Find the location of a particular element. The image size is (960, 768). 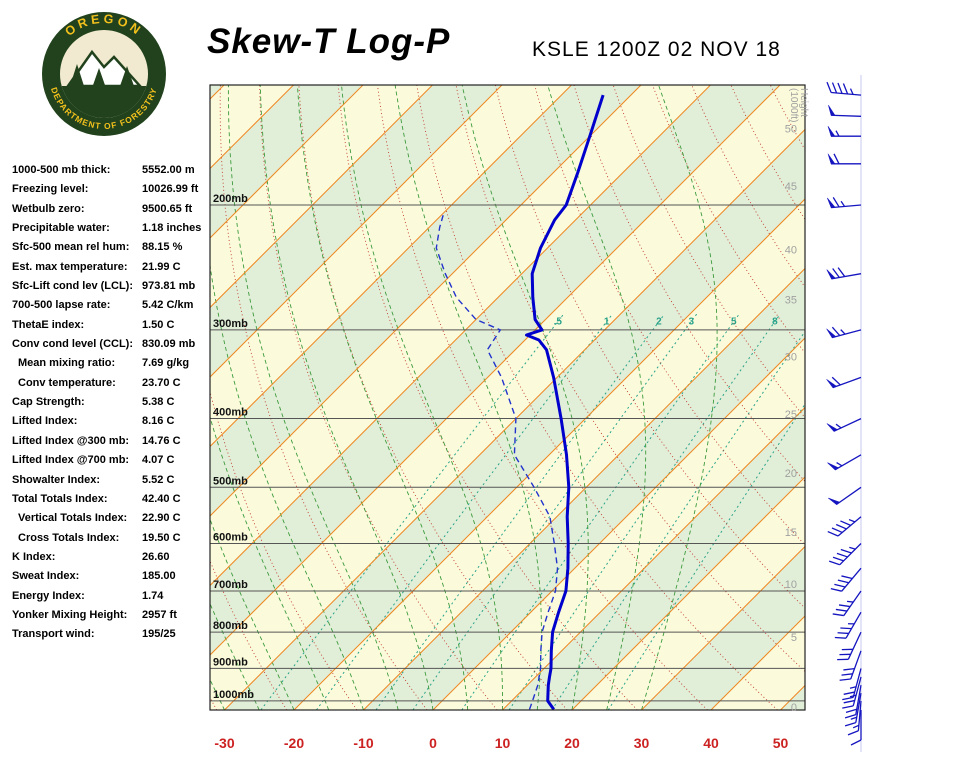

index-value: 1.50 C is located at coordinates (158, 324).